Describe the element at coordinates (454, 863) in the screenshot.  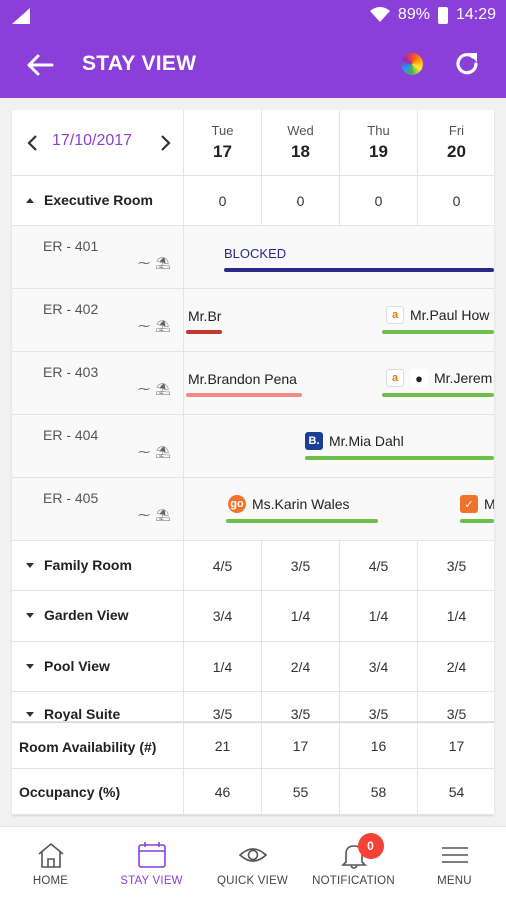
I see `nav-menu: MENU` at that location.